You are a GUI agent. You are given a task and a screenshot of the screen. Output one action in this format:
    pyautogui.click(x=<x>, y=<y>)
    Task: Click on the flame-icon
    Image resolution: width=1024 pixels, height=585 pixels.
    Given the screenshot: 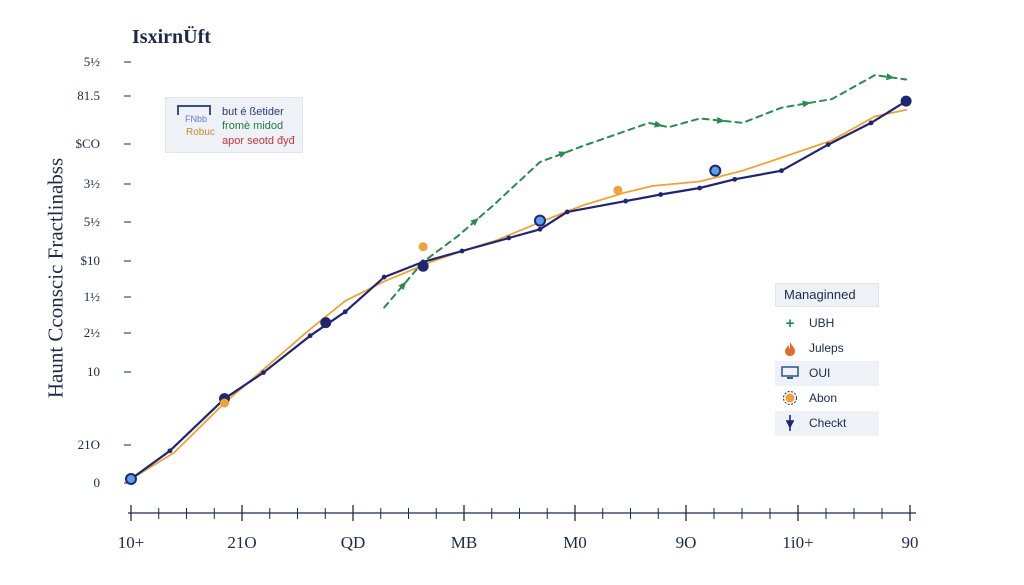 What is the action you would take?
    pyautogui.click(x=790, y=348)
    